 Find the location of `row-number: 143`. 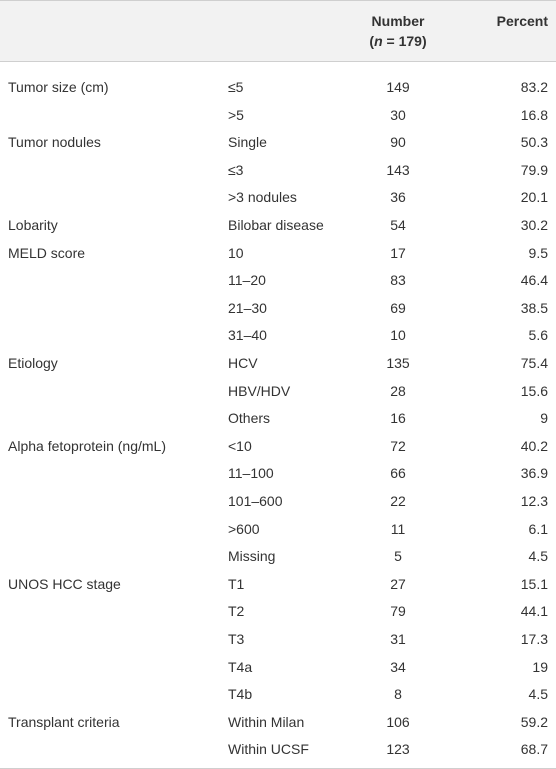

row-number: 143 is located at coordinates (398, 169).